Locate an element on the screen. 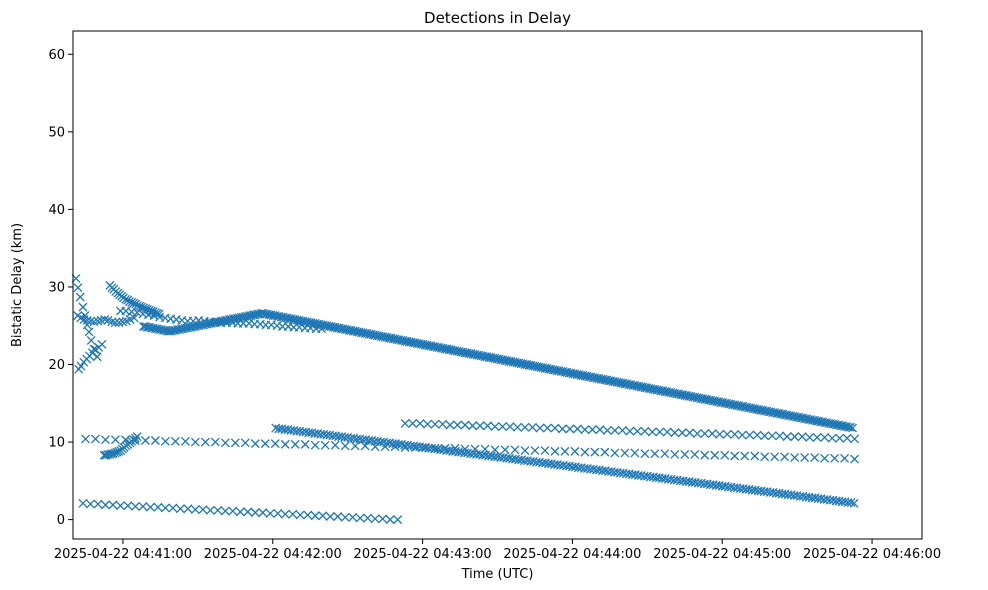 The height and width of the screenshot is (590, 988). y-tick-label-5: 50 is located at coordinates (56, 132).